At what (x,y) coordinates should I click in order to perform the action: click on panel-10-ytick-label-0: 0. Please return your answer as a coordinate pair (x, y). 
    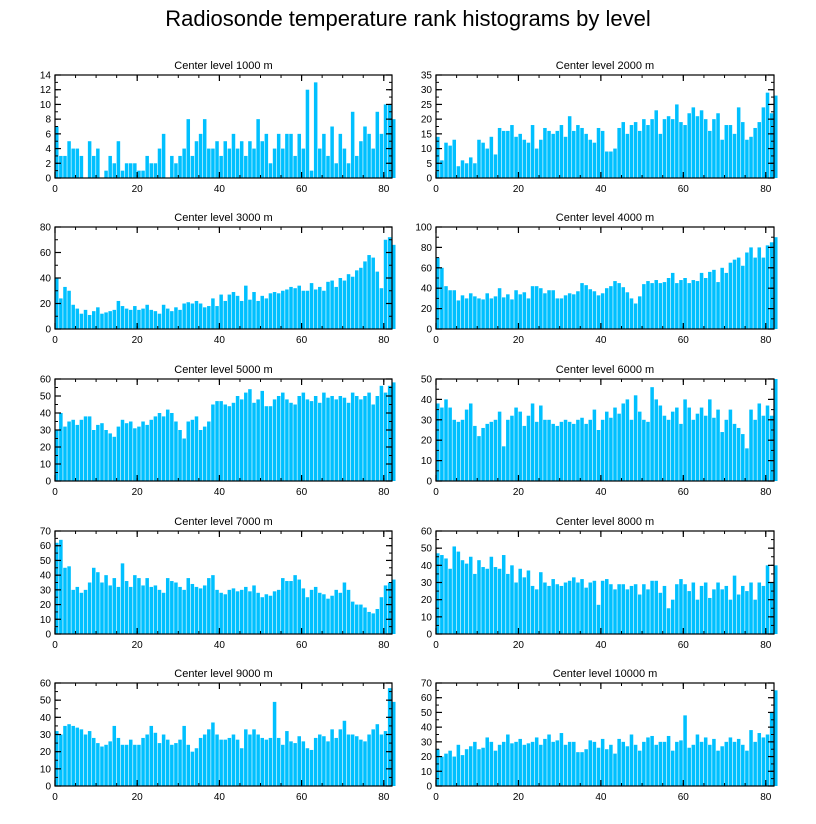
    Looking at the image, I should click on (429, 787).